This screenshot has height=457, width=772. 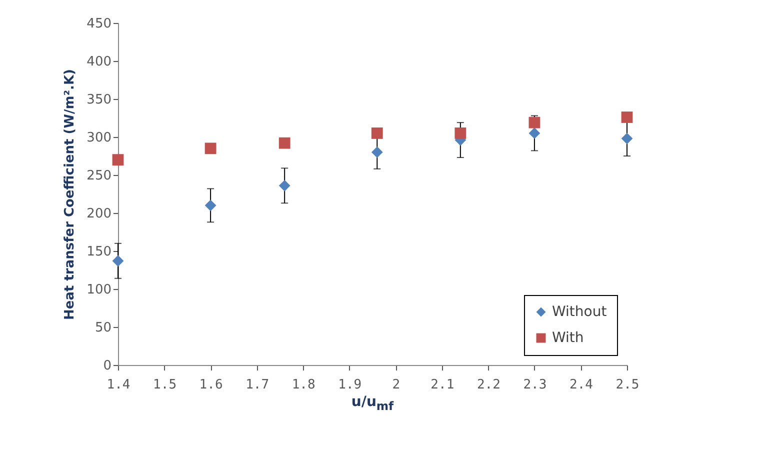 What do you see at coordinates (103, 328) in the screenshot?
I see `y-tick-label: 50` at bounding box center [103, 328].